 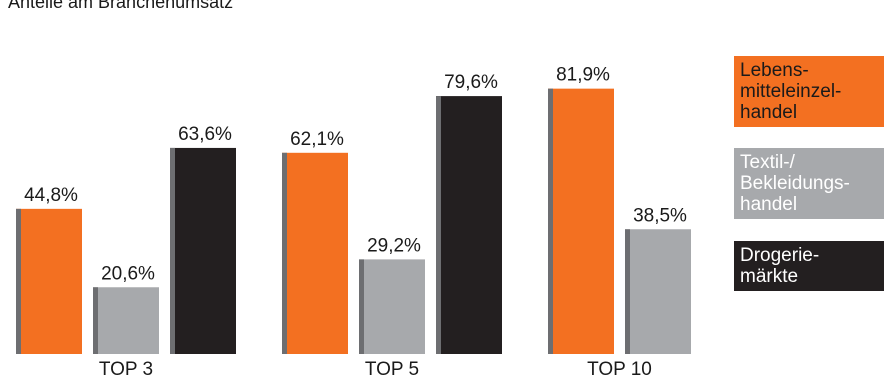 I want to click on data-label: 63,6%, so click(x=205, y=134).